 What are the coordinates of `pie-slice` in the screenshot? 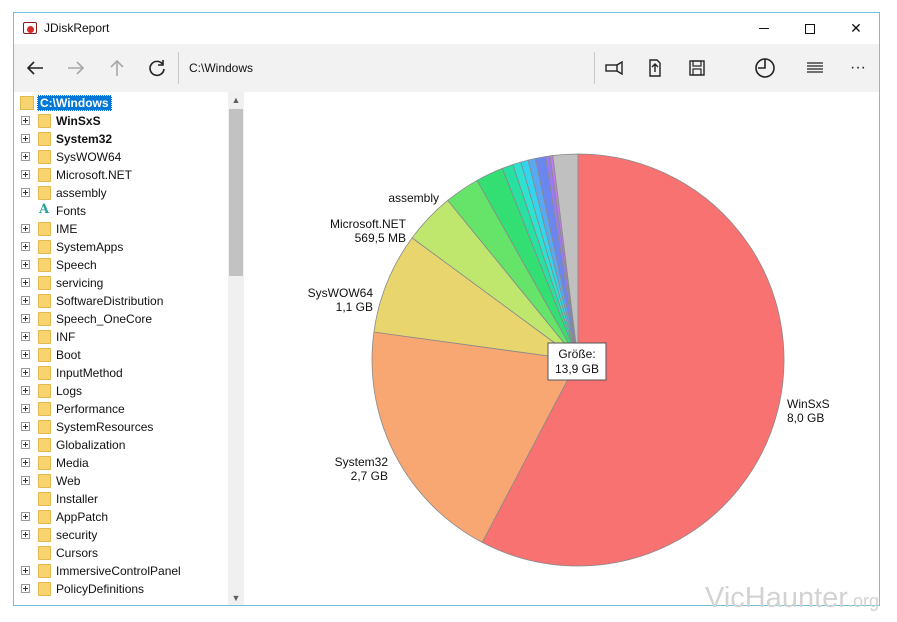 It's located at (565, 257).